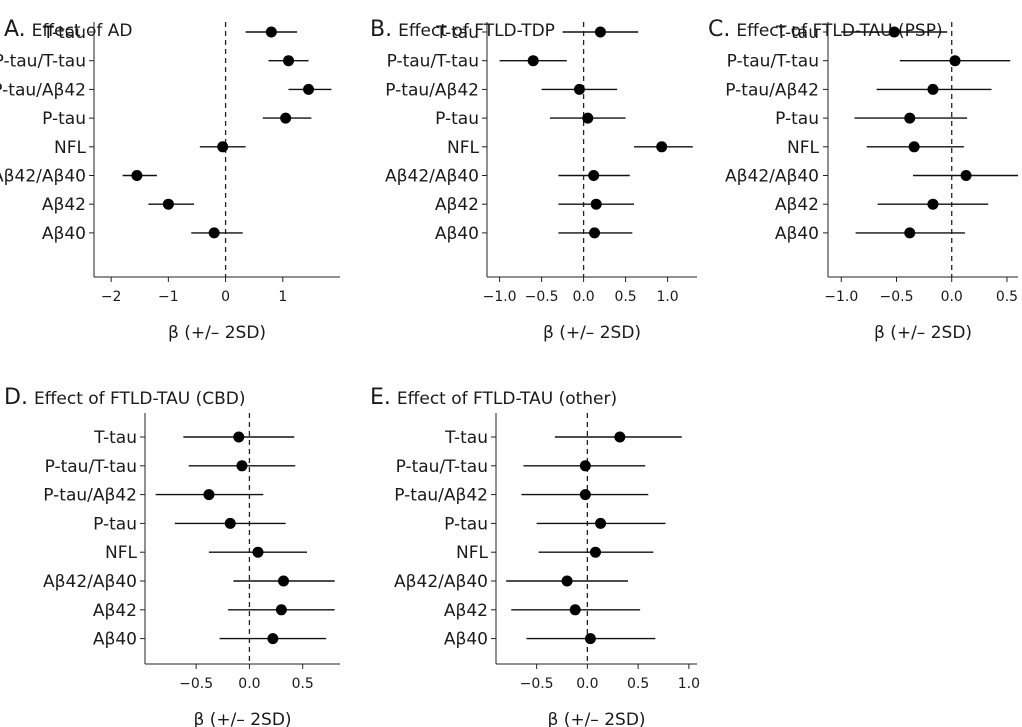 The image size is (1022, 727). What do you see at coordinates (381, 29) in the screenshot?
I see `panel-letter: B.` at bounding box center [381, 29].